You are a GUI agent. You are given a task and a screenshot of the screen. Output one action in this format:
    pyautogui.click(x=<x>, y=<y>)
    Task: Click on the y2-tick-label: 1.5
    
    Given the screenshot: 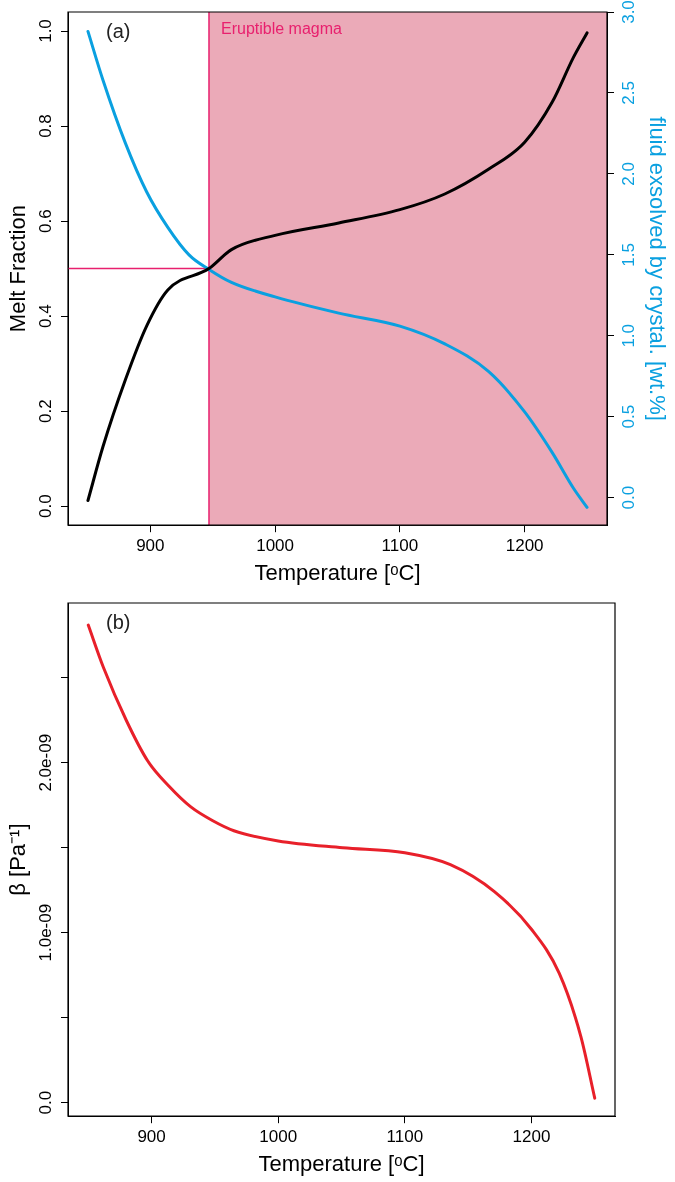 What is the action you would take?
    pyautogui.click(x=628, y=255)
    